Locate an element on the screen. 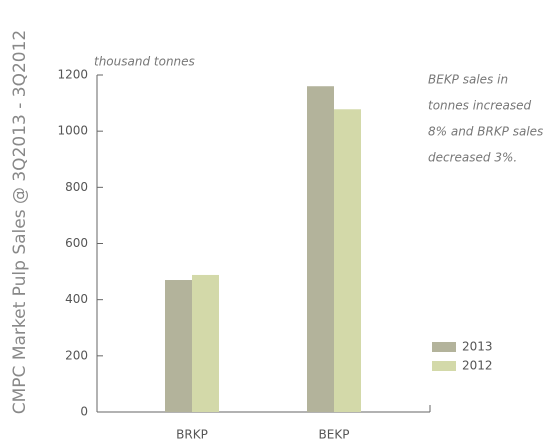 The image size is (550, 446). legend-label: 2012 is located at coordinates (477, 366).